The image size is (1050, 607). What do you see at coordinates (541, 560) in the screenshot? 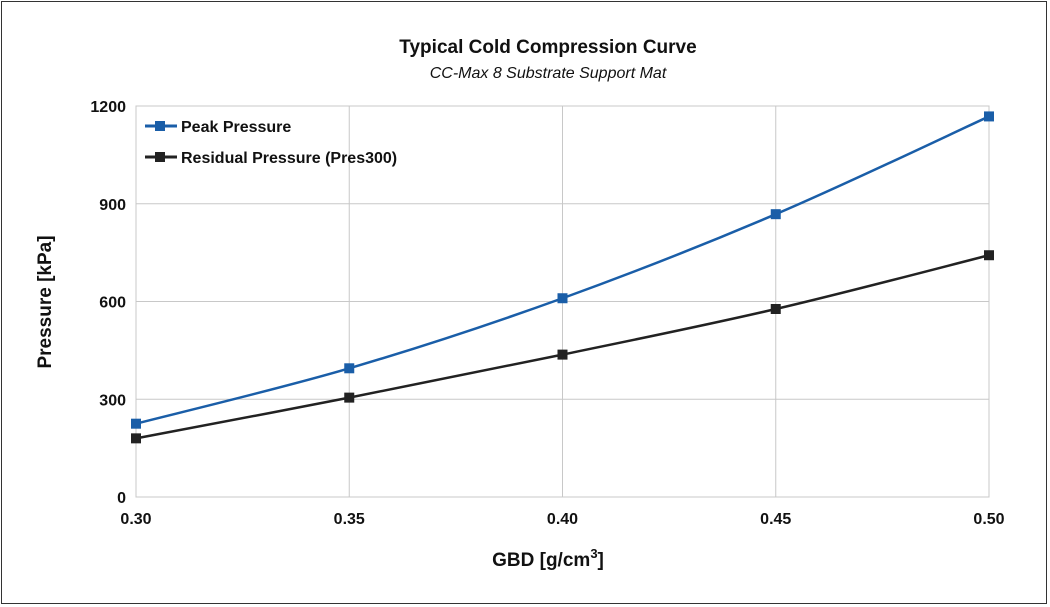
I see `x-axis-label-main: GBD [g/cm` at bounding box center [541, 560].